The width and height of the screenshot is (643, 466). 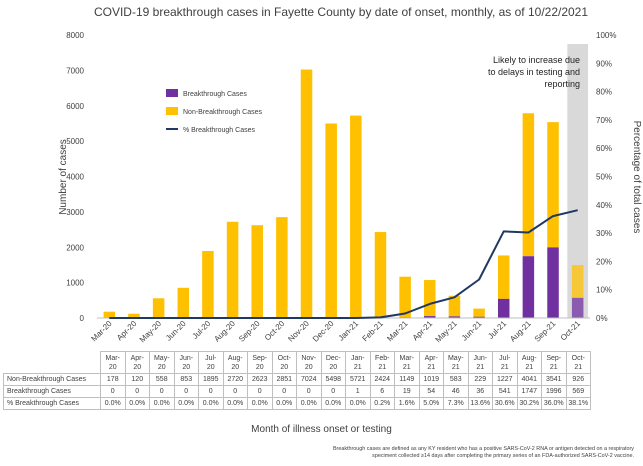 What do you see at coordinates (186, 362) in the screenshot?
I see `table-header-cell: Jun- 20` at bounding box center [186, 362].